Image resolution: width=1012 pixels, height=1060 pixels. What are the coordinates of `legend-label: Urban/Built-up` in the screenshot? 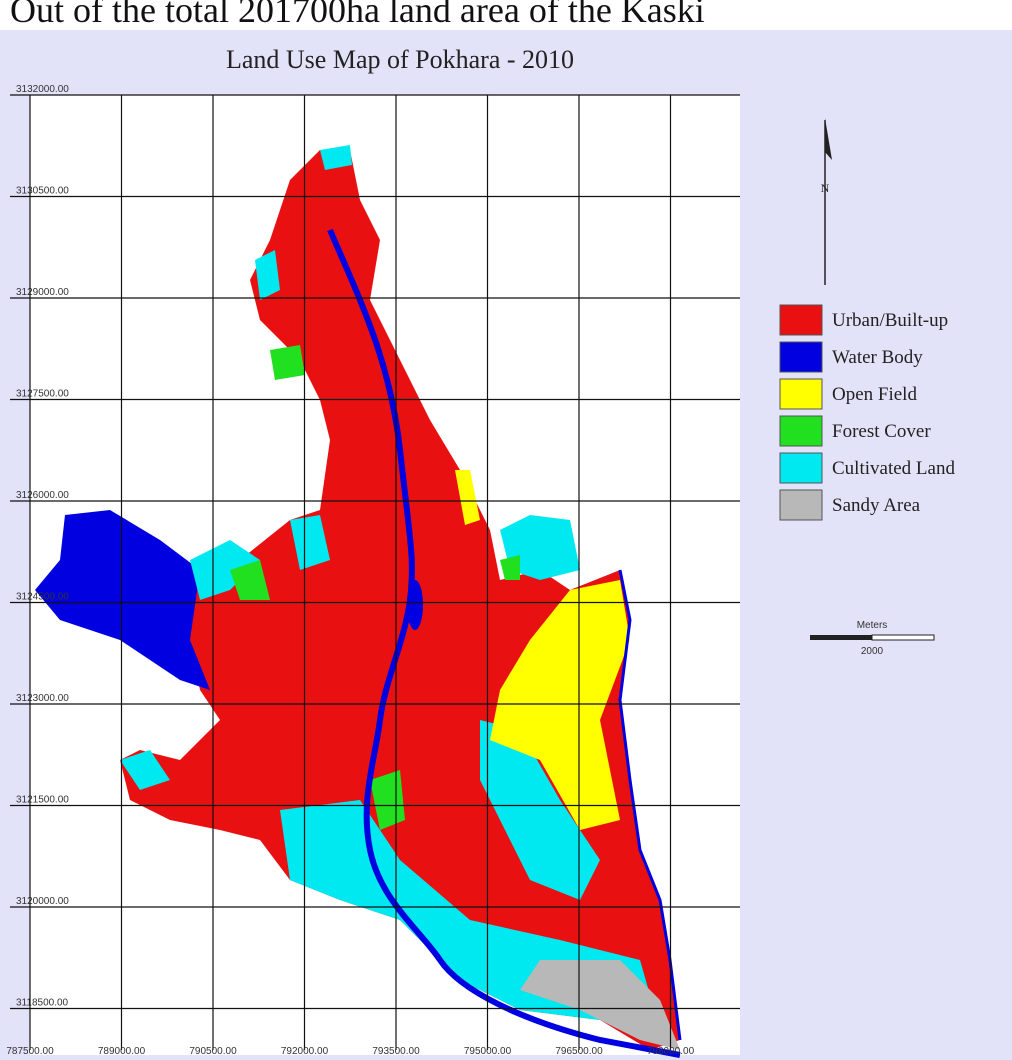 It's located at (890, 320).